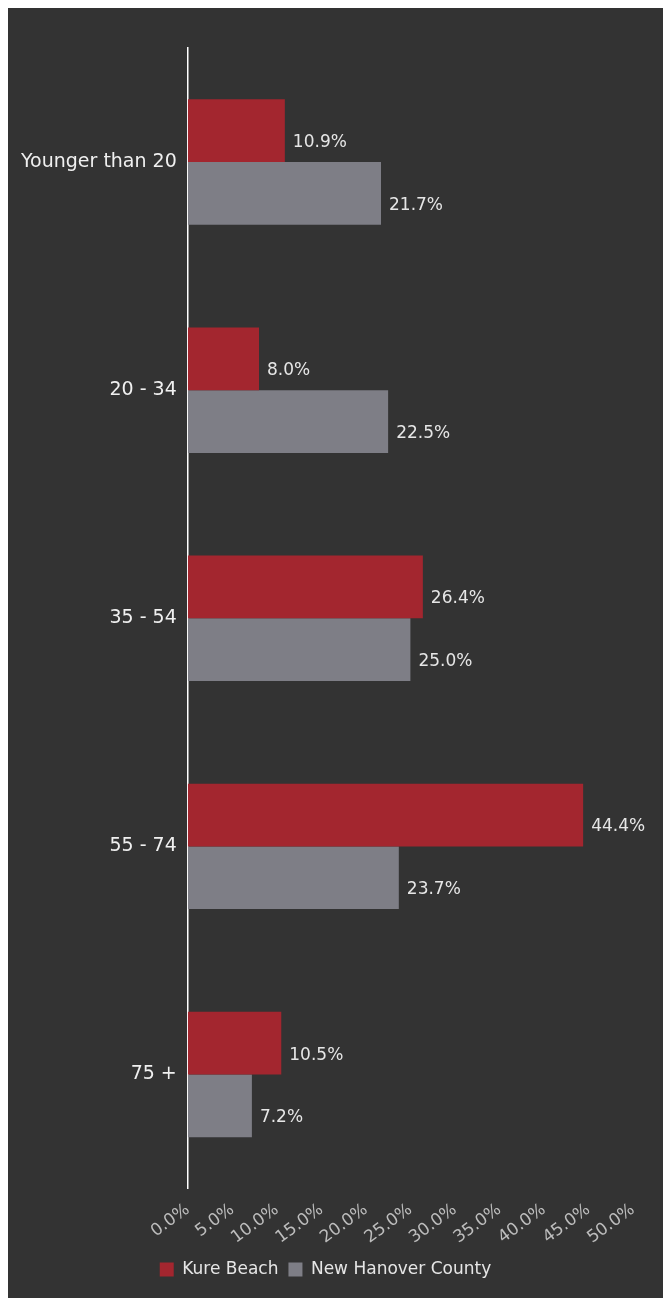 The width and height of the screenshot is (671, 1310). What do you see at coordinates (281, 1116) in the screenshot?
I see `data-label: 7.2%` at bounding box center [281, 1116].